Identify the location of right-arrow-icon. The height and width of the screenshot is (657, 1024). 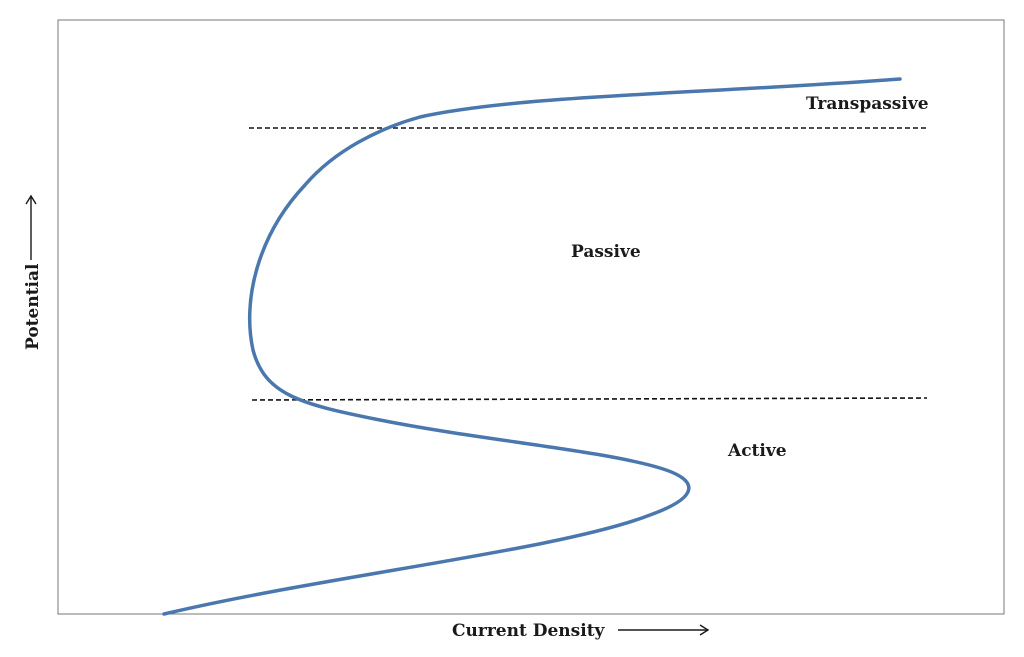
(664, 630).